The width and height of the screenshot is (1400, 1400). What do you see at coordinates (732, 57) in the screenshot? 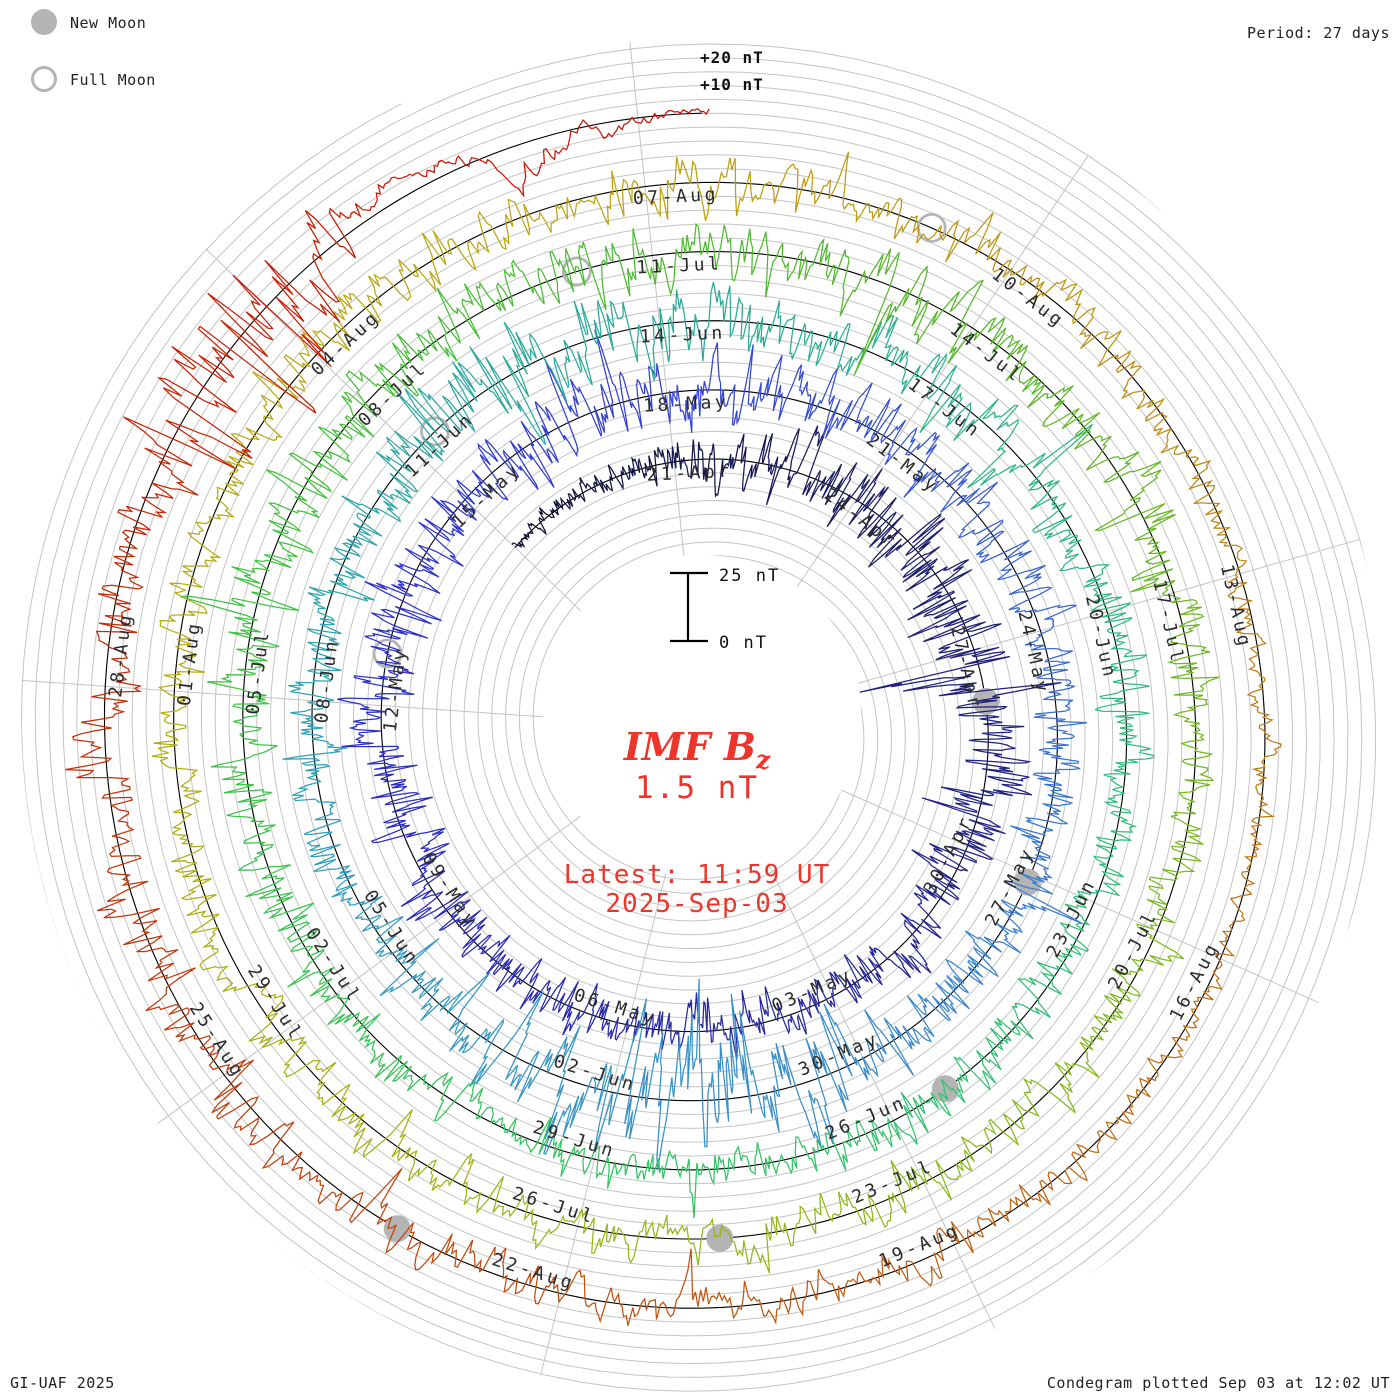
I see `plus20-nt-label: +20 nT` at bounding box center [732, 57].